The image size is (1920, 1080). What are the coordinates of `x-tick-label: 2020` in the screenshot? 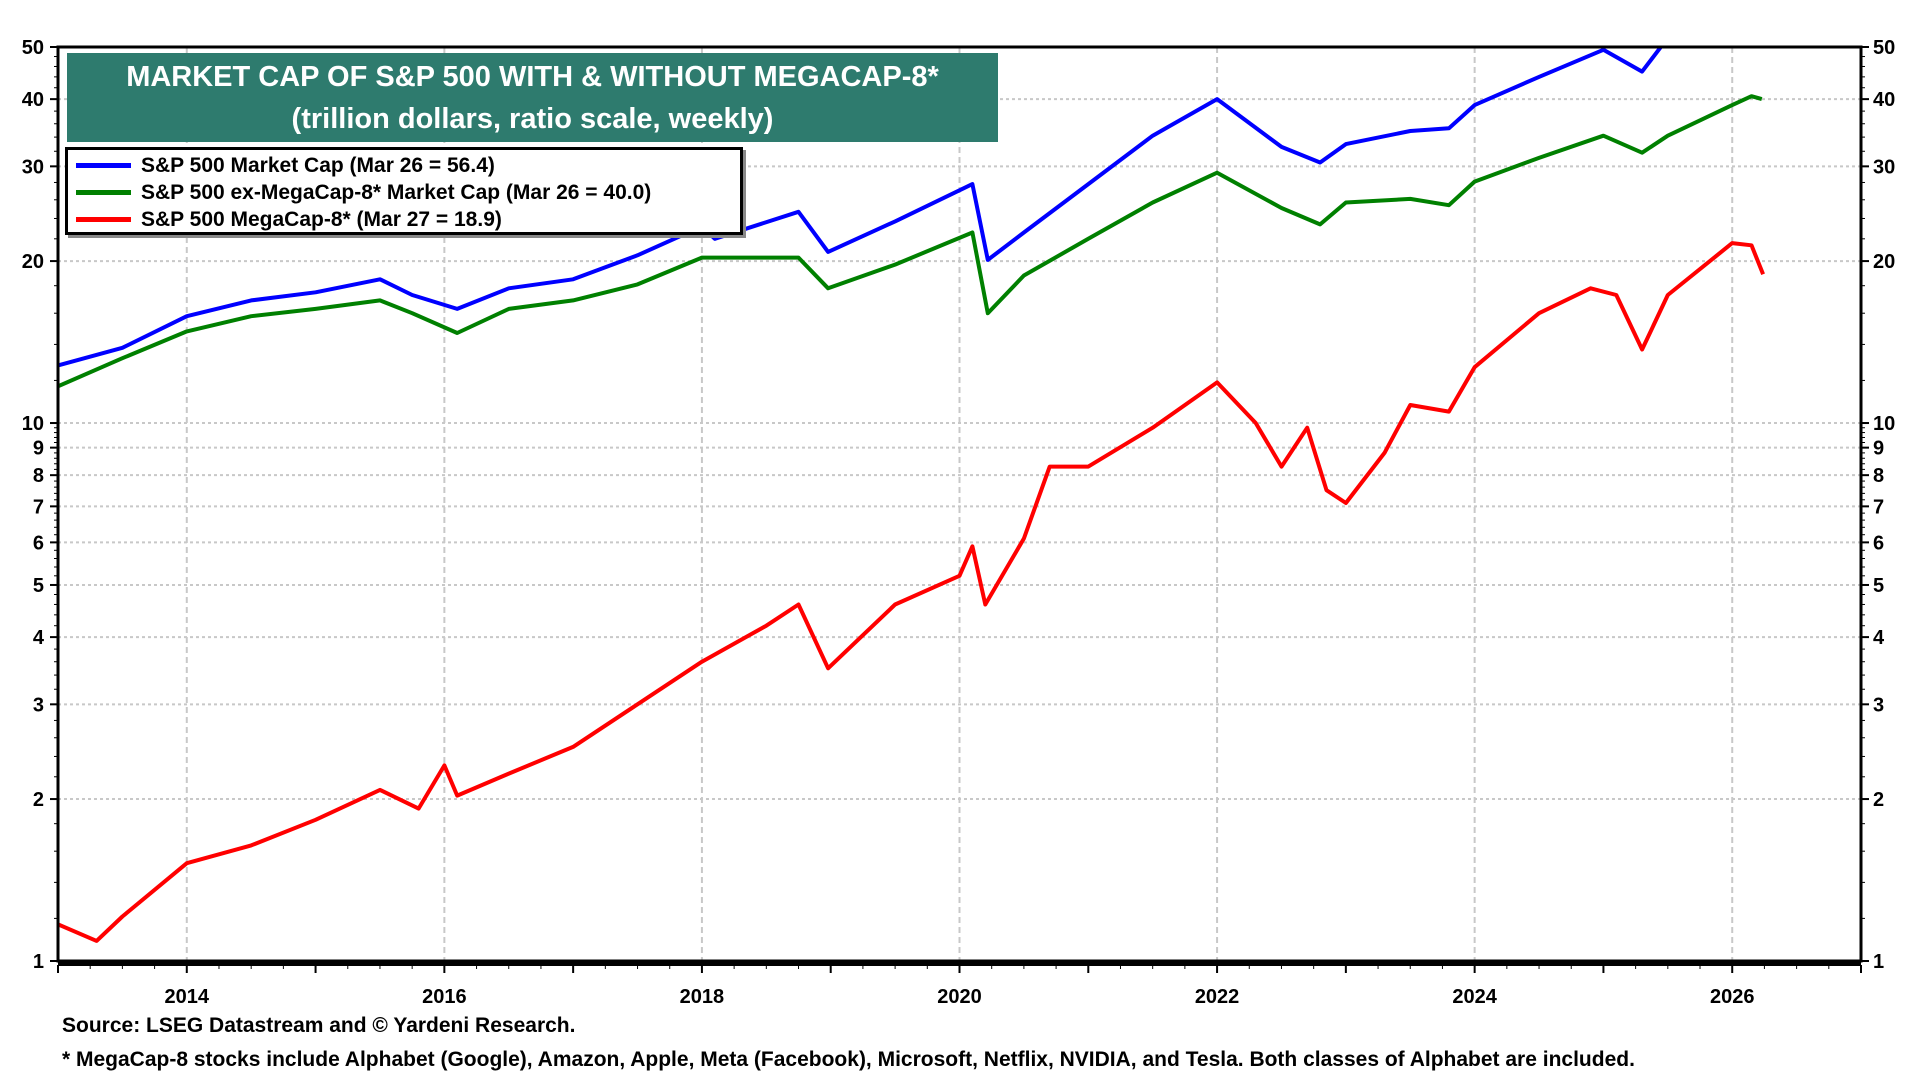 It's located at (959, 997).